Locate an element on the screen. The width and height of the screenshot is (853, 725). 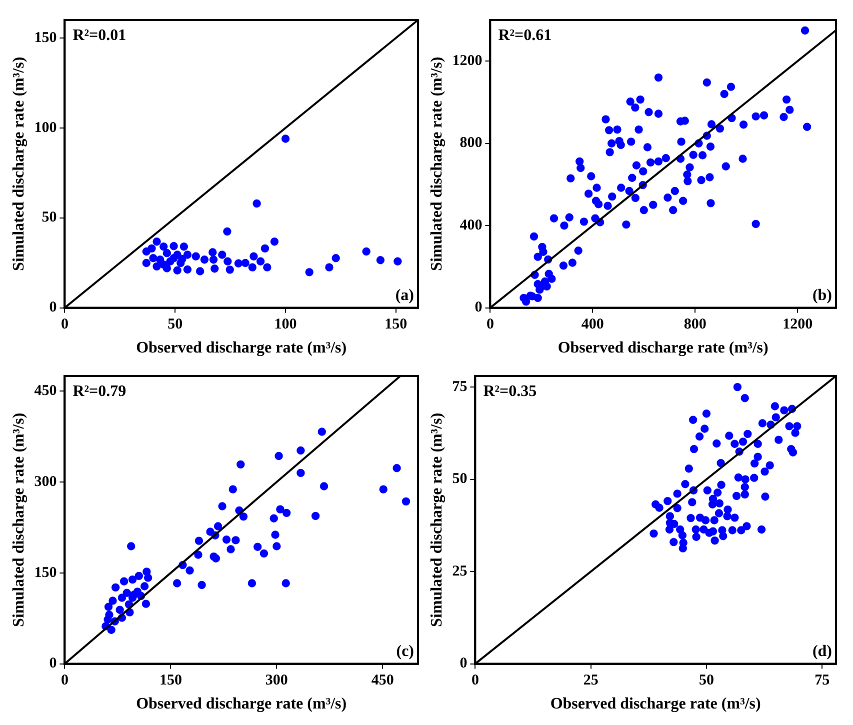
x-tick-label: 25 is located at coordinates (590, 680).